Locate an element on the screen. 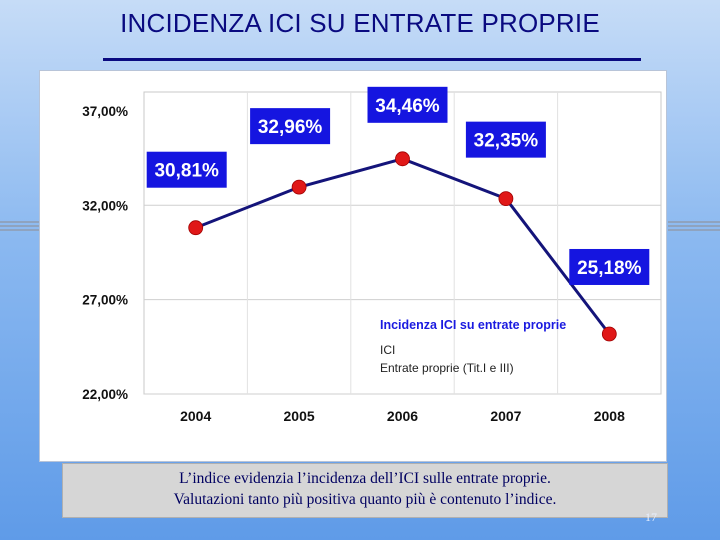 The width and height of the screenshot is (720, 540). data-label-text: 25,18% is located at coordinates (609, 268).